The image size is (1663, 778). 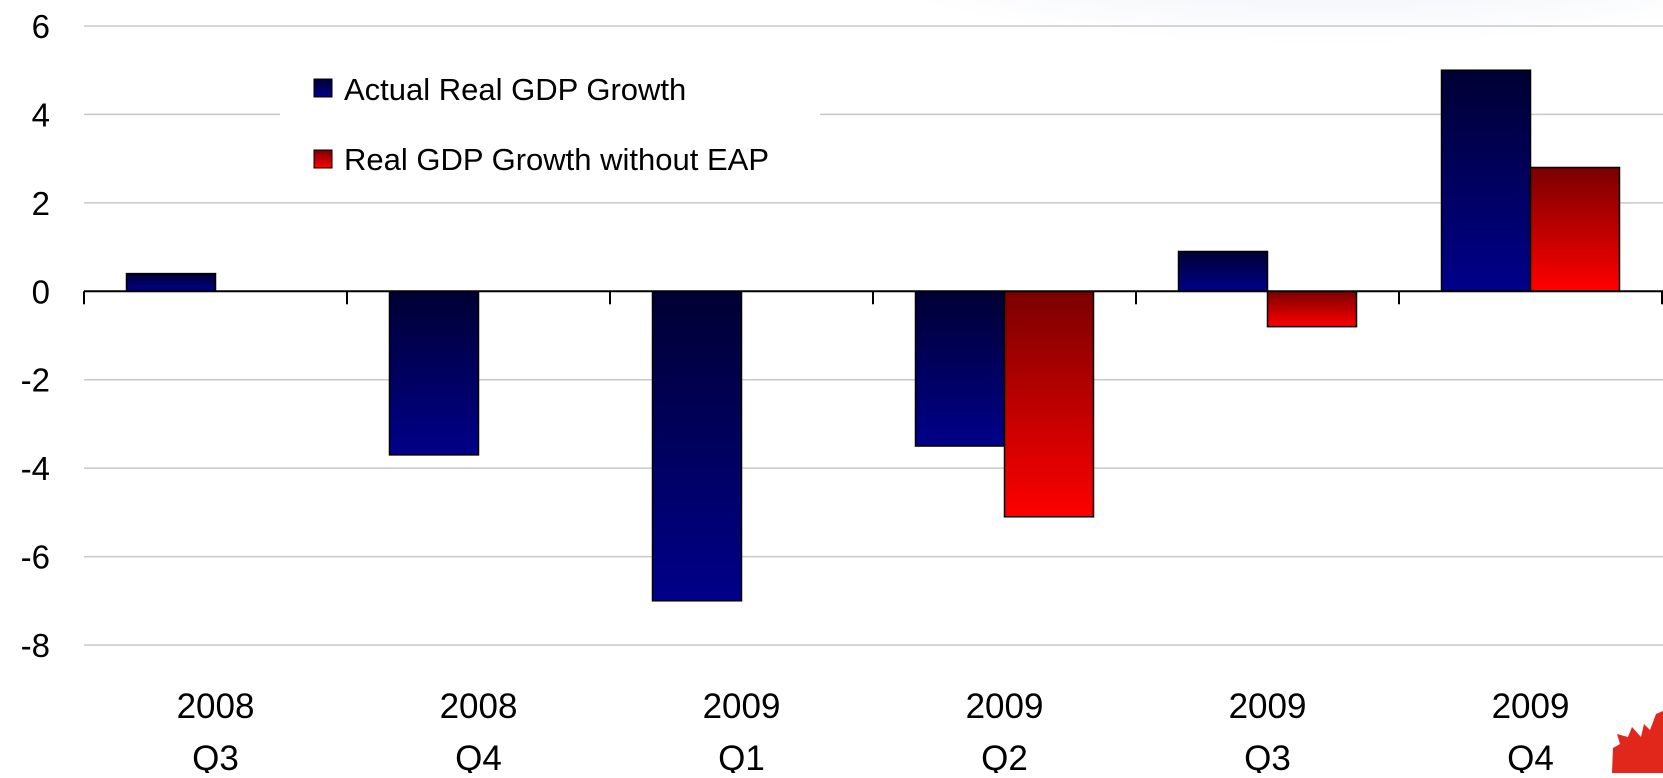 I want to click on y-tick-label: 2, so click(x=41, y=203).